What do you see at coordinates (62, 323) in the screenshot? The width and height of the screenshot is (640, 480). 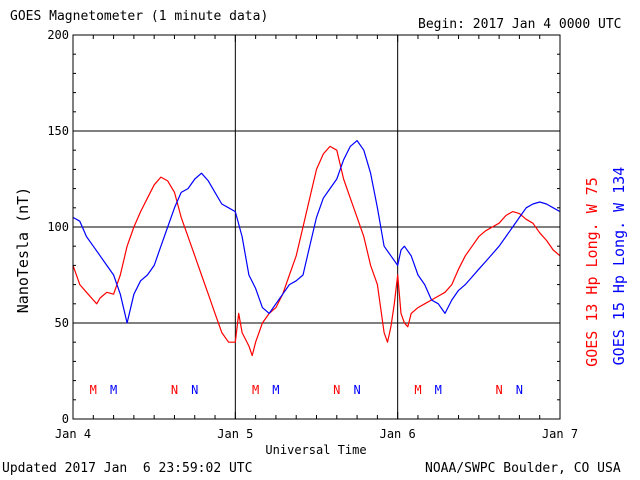 I see `y-tick-label: 50` at bounding box center [62, 323].